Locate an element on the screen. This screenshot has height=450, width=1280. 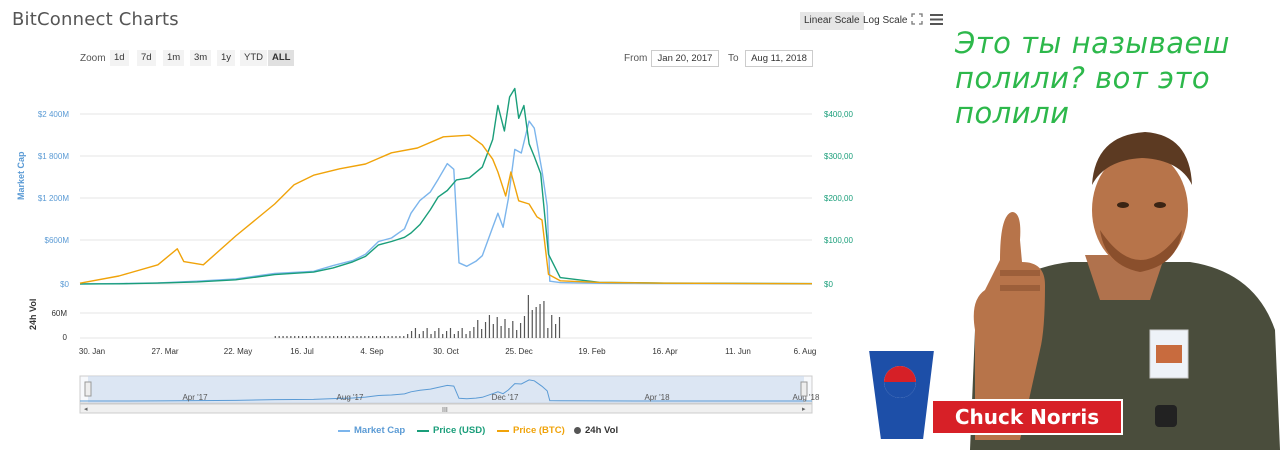
x-axis-tick: 22. May is located at coordinates (238, 351).